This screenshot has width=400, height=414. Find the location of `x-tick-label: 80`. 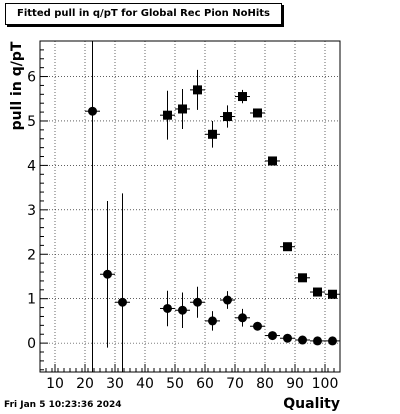

x-tick-label: 80 is located at coordinates (265, 384).